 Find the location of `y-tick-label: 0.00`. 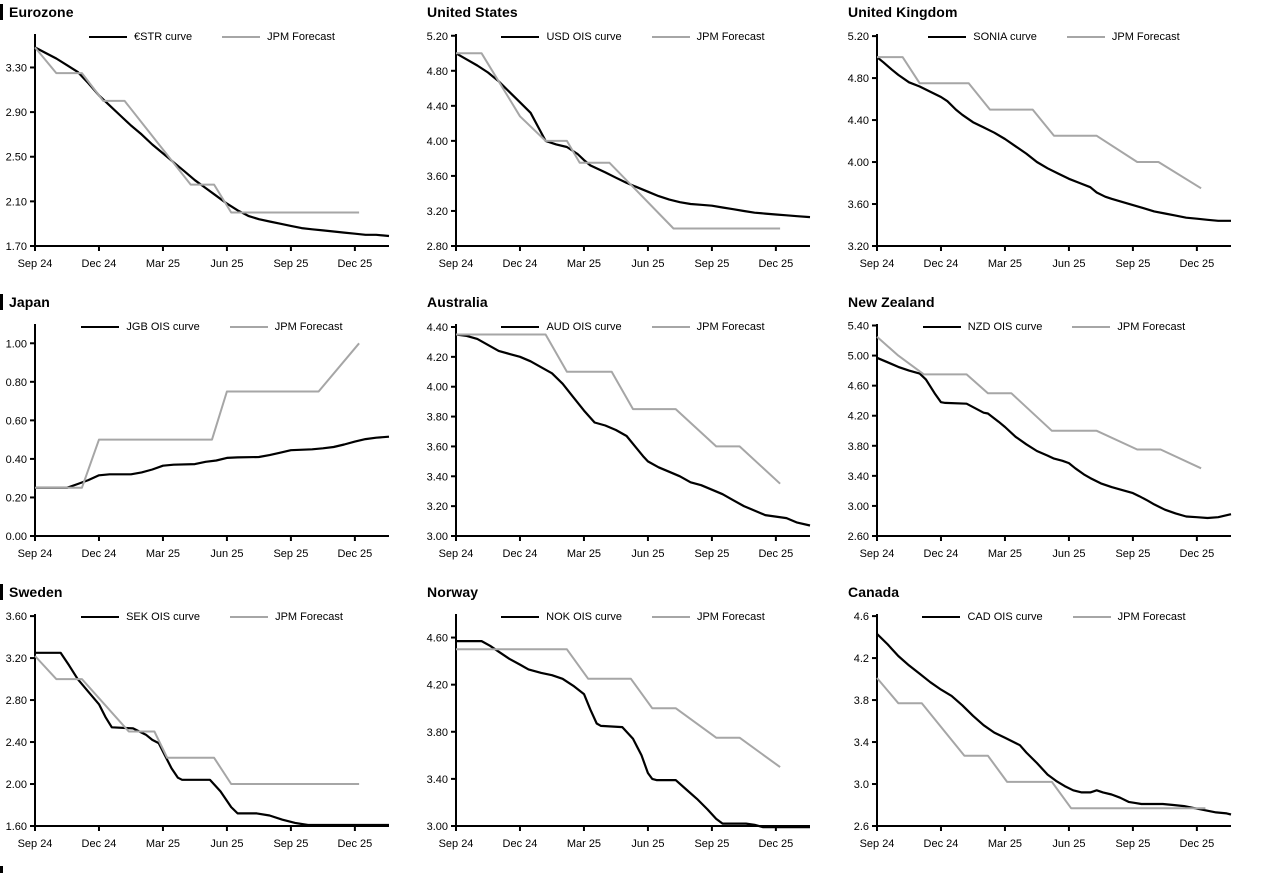

y-tick-label: 0.00 is located at coordinates (16, 537).